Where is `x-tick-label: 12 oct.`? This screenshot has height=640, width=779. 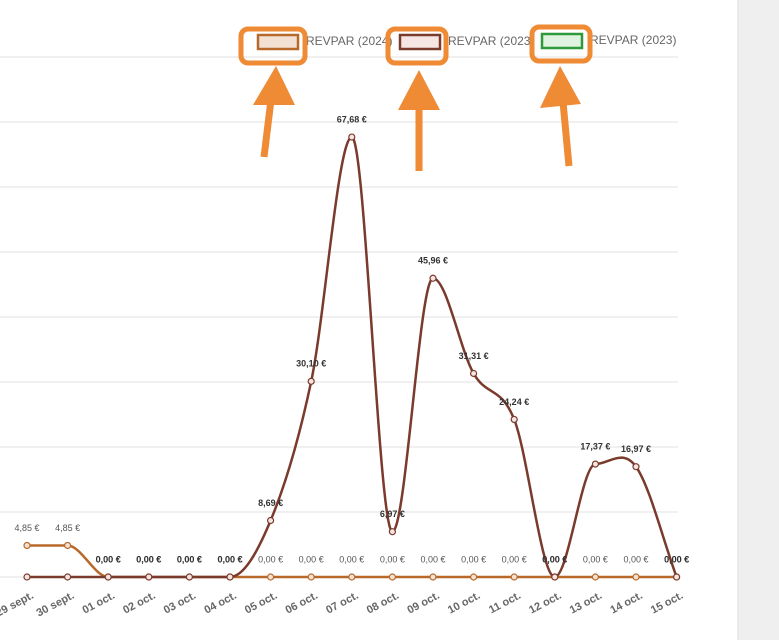
x-tick-label: 12 oct. is located at coordinates (545, 603).